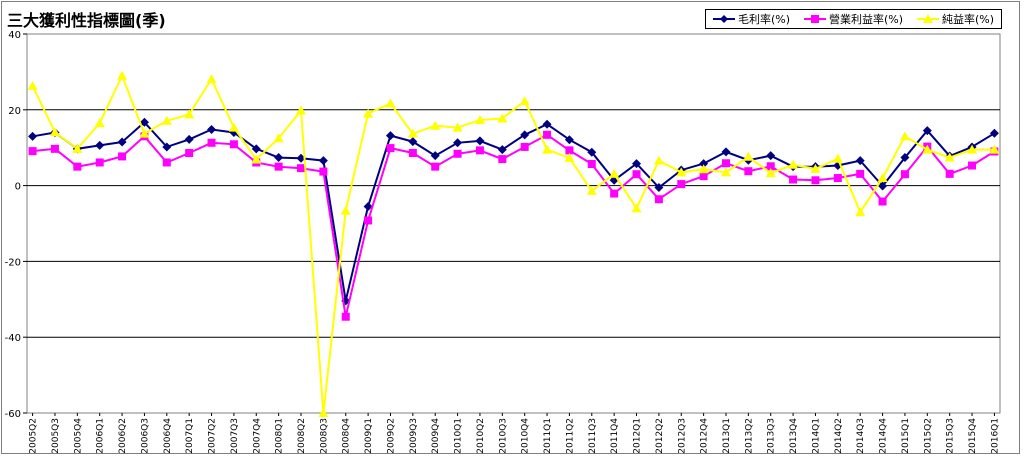 The height and width of the screenshot is (457, 1024). I want to click on x-tick-label: 2006Q1, so click(101, 436).